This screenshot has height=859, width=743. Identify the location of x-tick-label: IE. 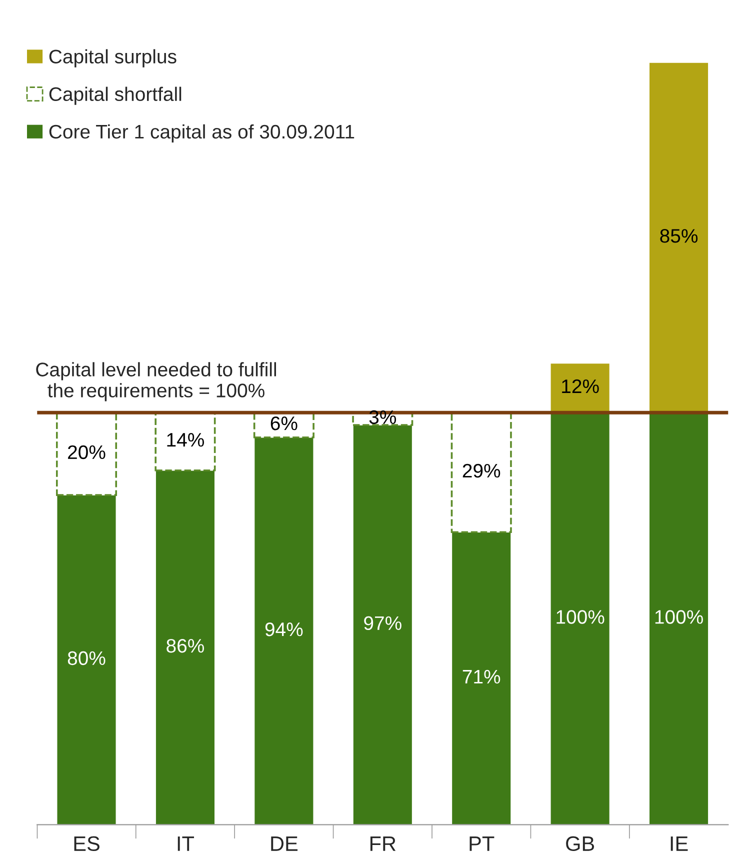
(679, 843).